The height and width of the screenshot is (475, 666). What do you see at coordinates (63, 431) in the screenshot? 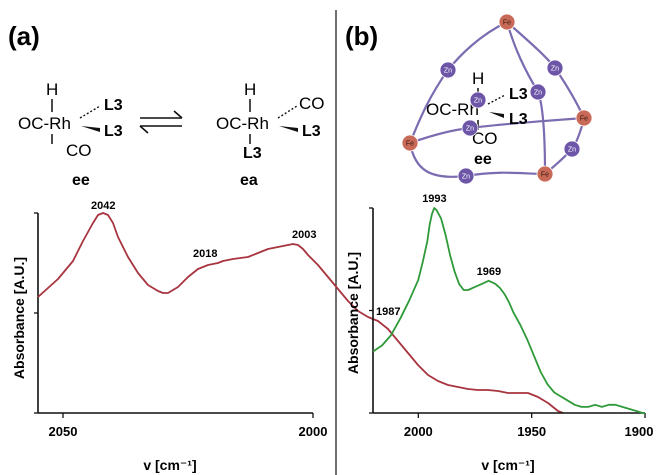
I see `x-tick-label: 2050` at bounding box center [63, 431].